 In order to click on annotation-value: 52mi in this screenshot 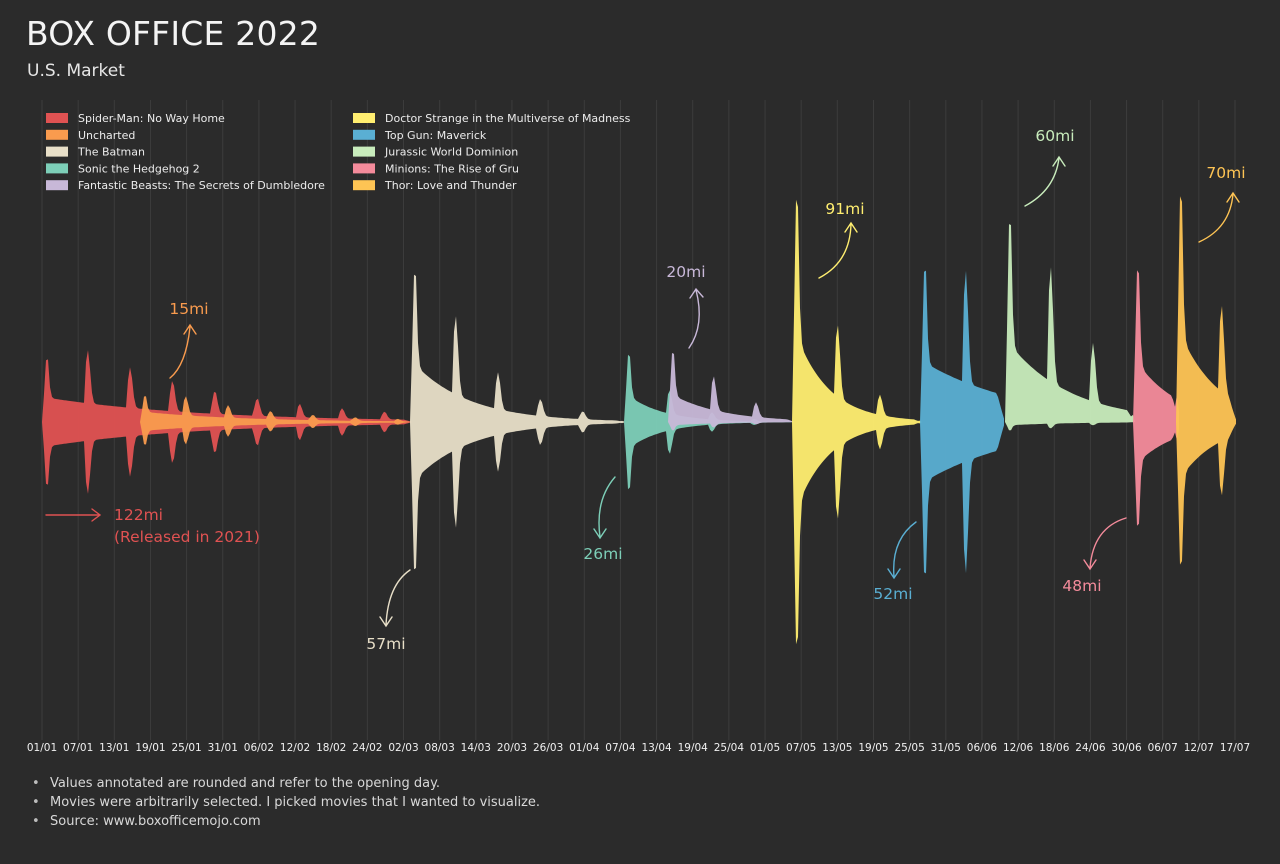, I will do `click(892, 594)`.